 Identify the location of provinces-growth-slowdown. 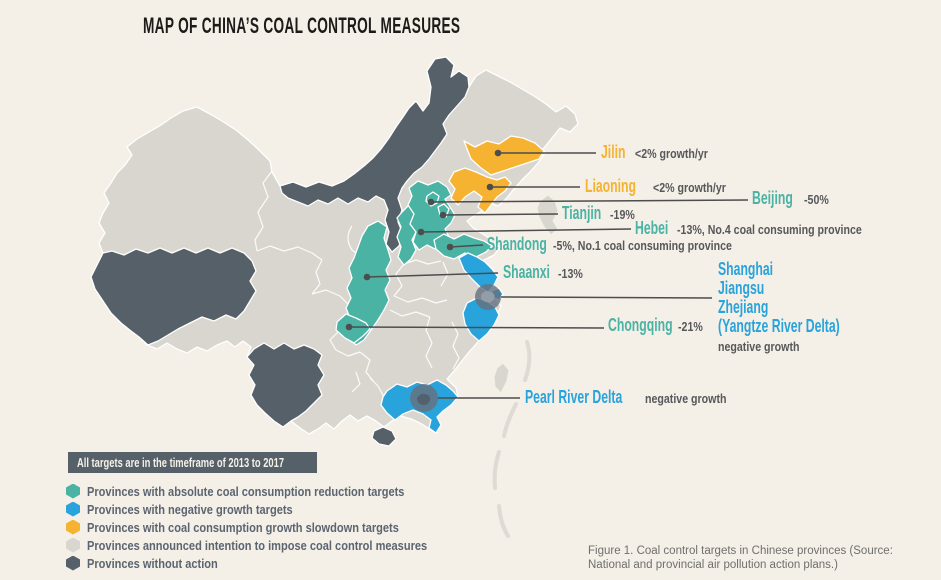
(496, 174).